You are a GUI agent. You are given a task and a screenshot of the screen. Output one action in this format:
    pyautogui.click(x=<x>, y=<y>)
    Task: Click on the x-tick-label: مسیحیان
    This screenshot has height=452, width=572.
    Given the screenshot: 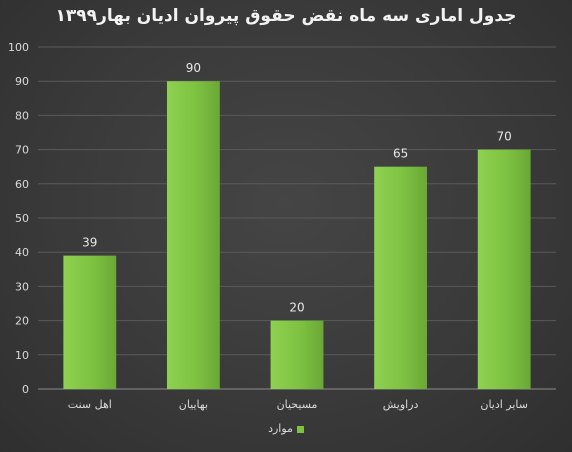 What is the action you would take?
    pyautogui.click(x=297, y=404)
    